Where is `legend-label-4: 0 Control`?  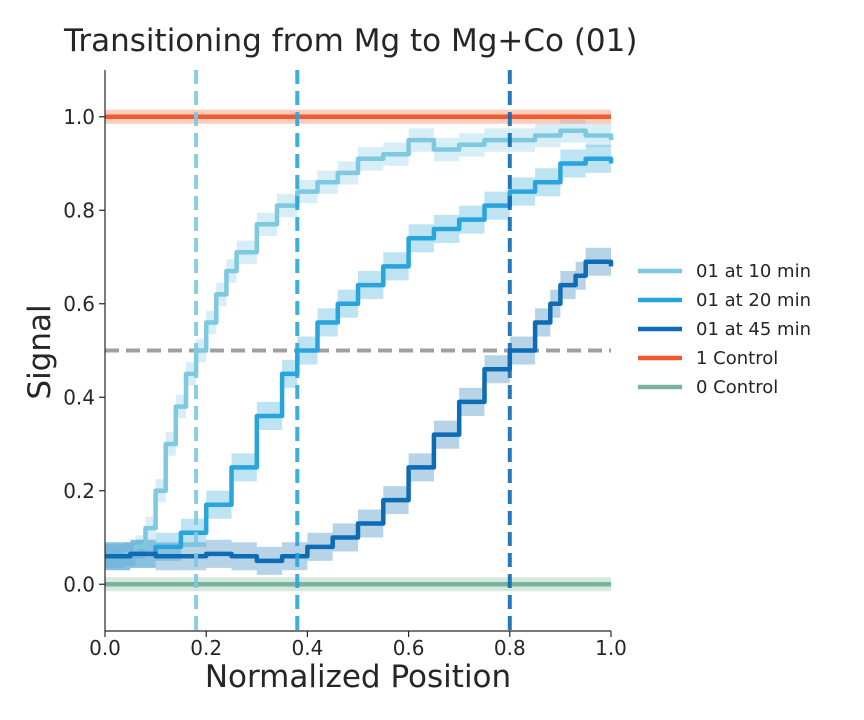 legend-label-4: 0 Control is located at coordinates (737, 387).